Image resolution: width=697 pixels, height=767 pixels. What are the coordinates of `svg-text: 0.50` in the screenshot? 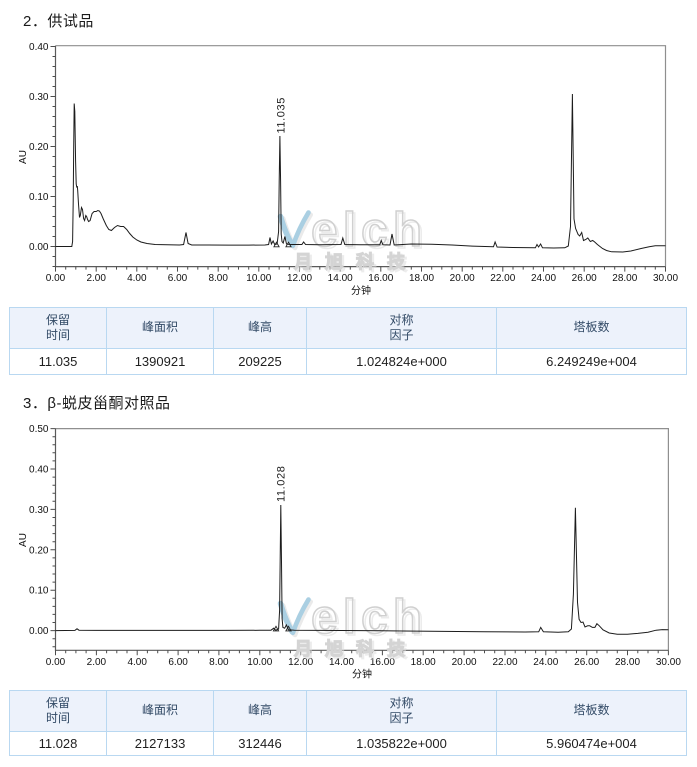 It's located at (39, 429).